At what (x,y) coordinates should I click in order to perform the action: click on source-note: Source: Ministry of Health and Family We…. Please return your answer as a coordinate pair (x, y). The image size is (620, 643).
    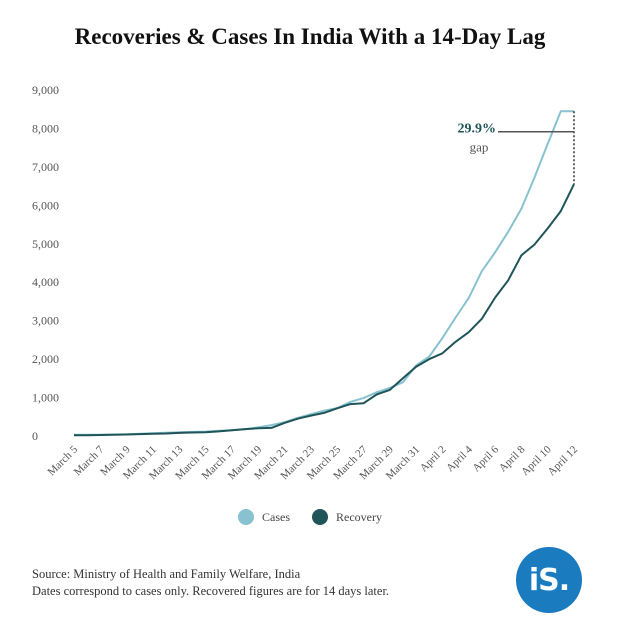
    Looking at the image, I should click on (210, 583).